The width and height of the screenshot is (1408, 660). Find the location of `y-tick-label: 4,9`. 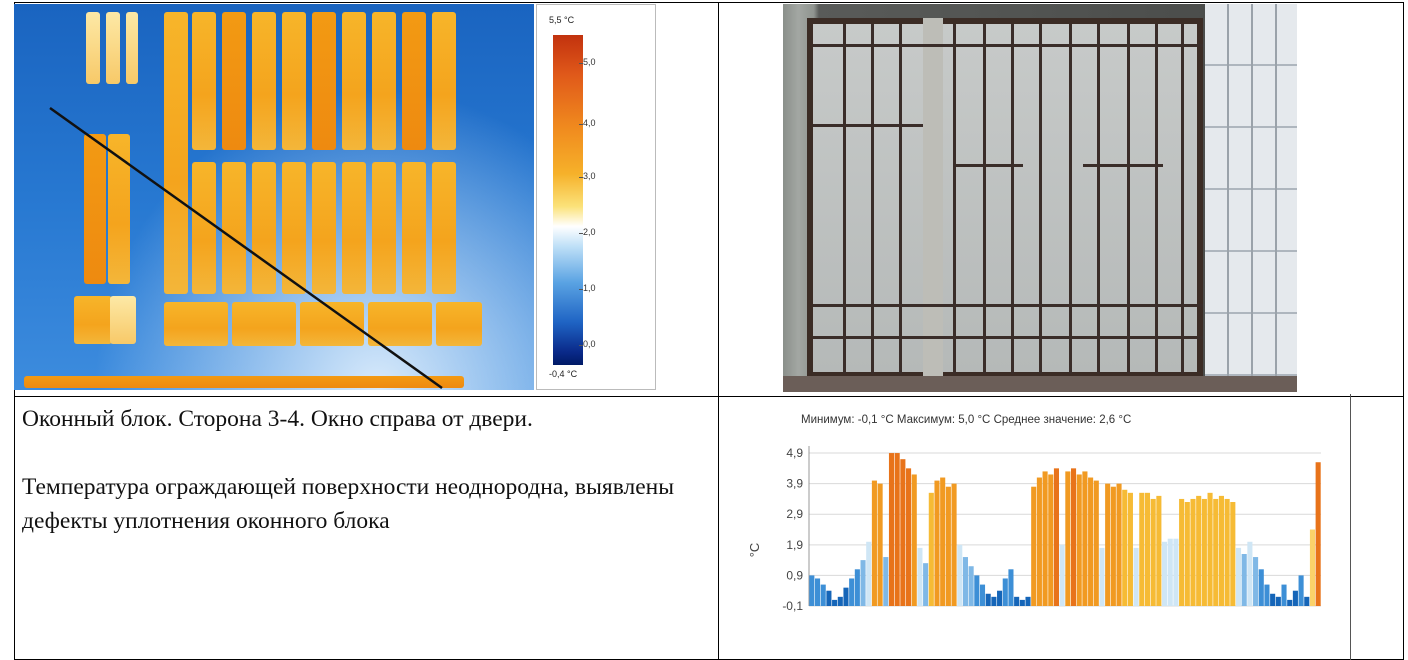

y-tick-label: 4,9 is located at coordinates (794, 453).